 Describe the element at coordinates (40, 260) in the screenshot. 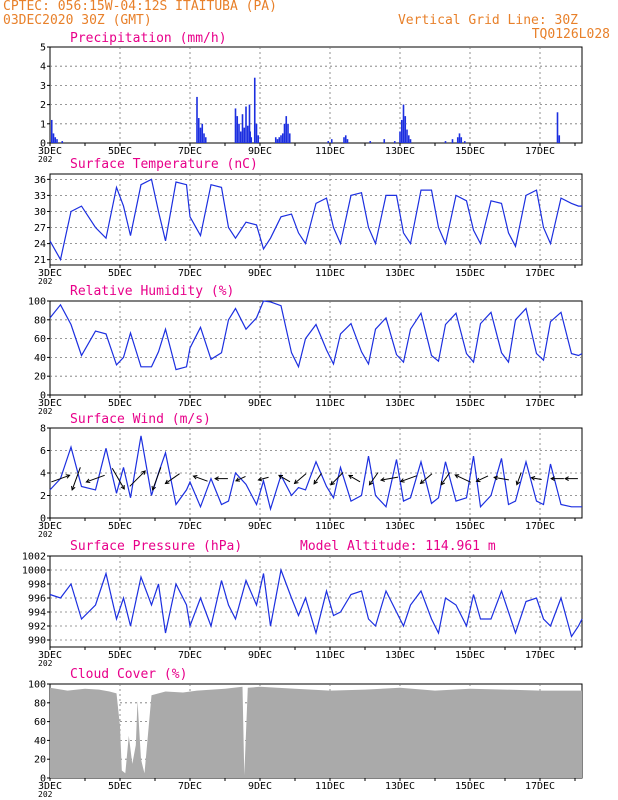

I see `y-tick-label: 21` at that location.